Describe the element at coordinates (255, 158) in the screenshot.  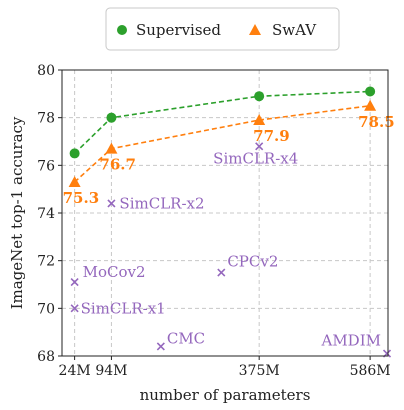
I see `point-label: SimCLR-x4` at that location.